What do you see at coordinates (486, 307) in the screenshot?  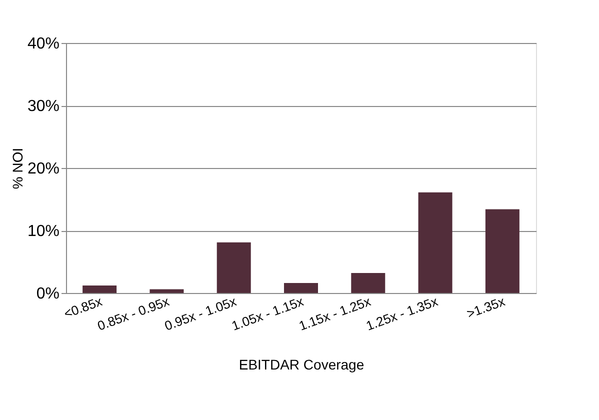 I see `x-tick-label: >1.35x` at bounding box center [486, 307].